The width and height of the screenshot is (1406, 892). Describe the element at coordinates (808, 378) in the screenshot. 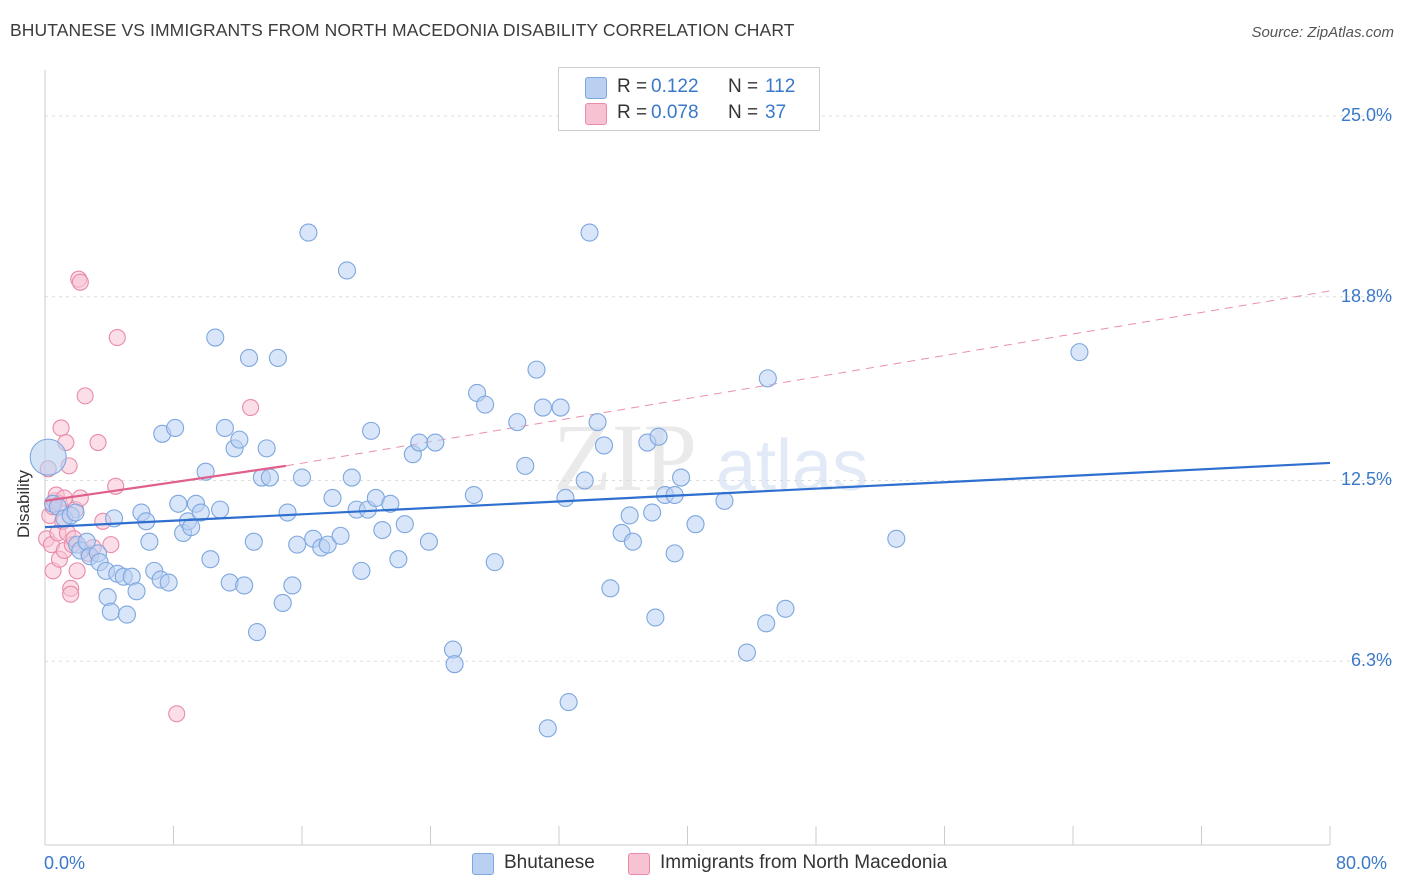

I see `trend-extension` at that location.